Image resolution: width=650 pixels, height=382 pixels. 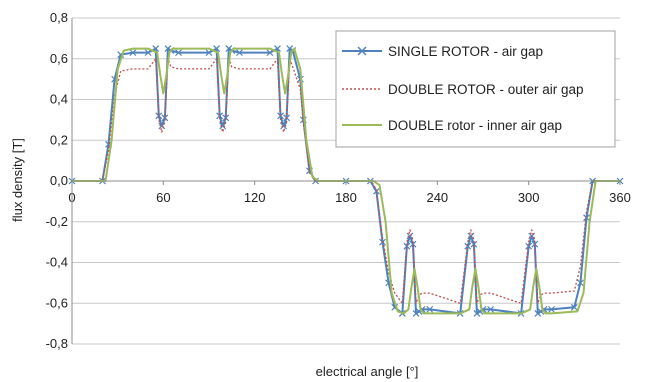 I want to click on x-tick-label: 180, so click(x=346, y=197).